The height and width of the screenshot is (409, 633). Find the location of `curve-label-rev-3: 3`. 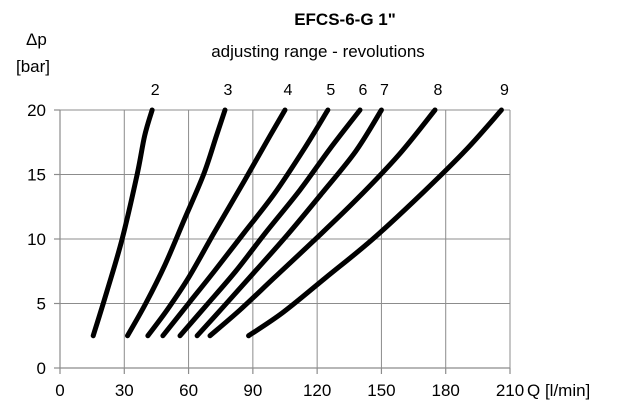

curve-label-rev-3: 3 is located at coordinates (228, 90).